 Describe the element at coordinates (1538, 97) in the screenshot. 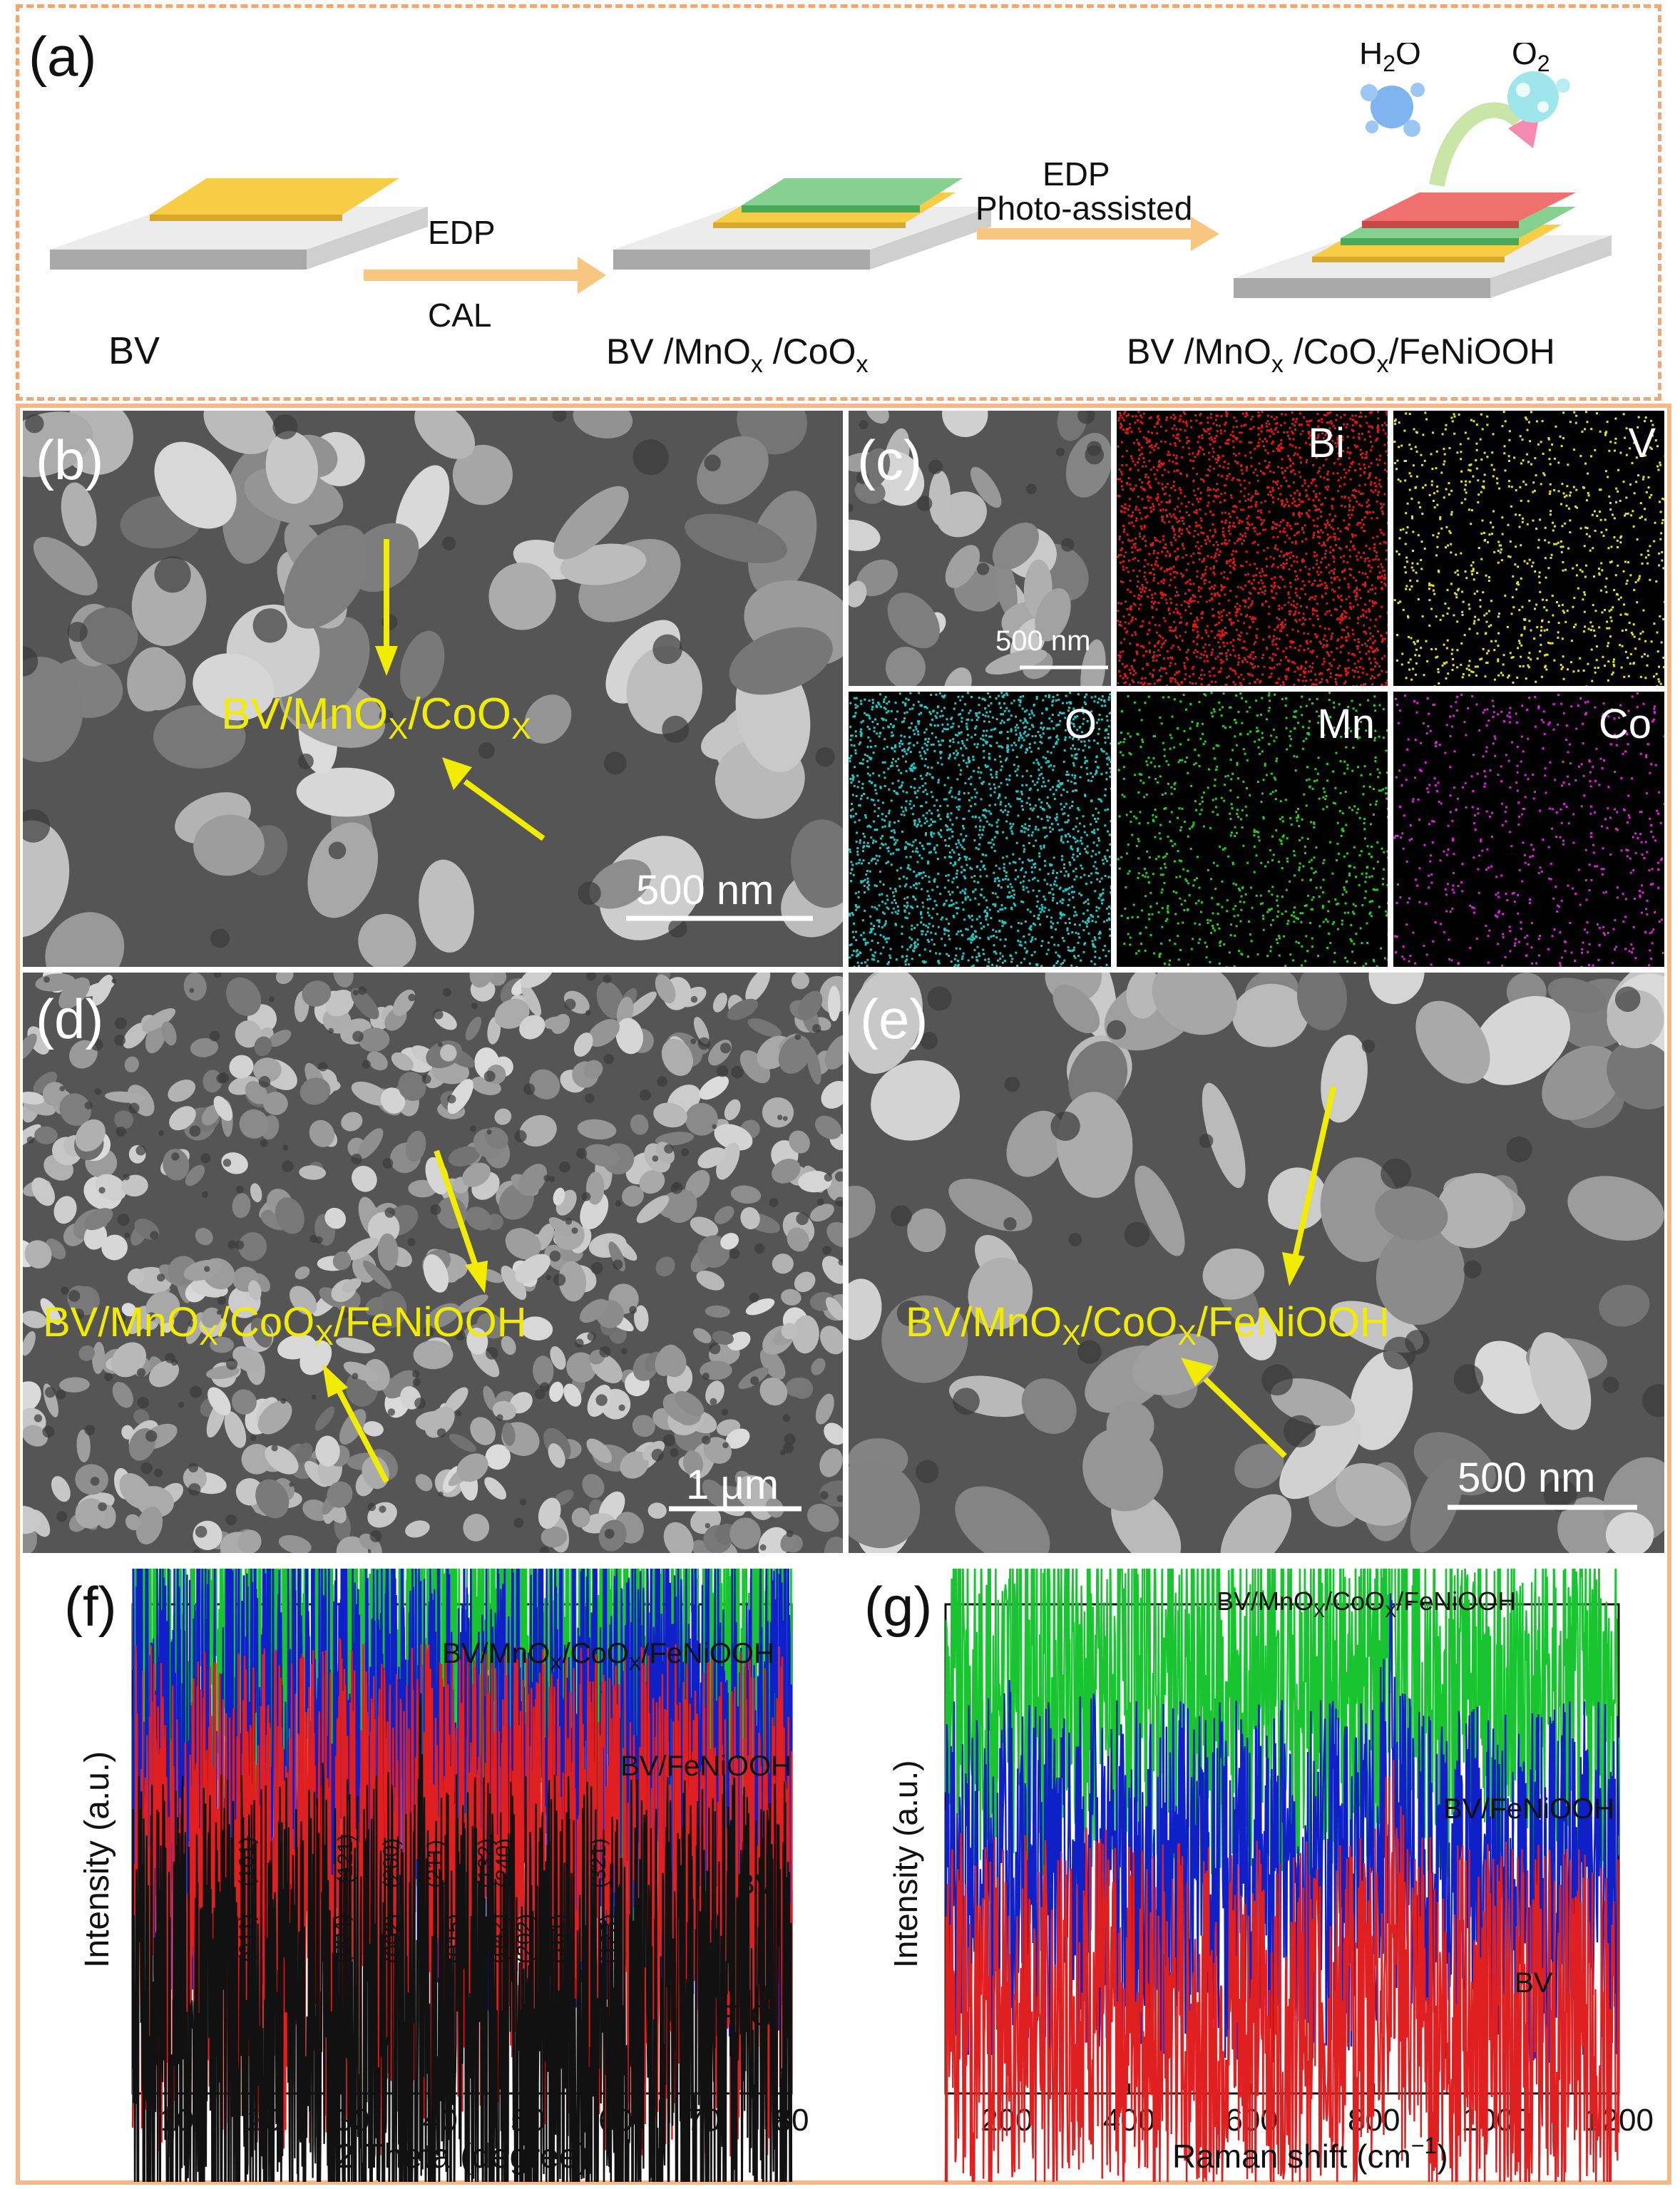

I see `oxygen-bubbles-icon` at that location.